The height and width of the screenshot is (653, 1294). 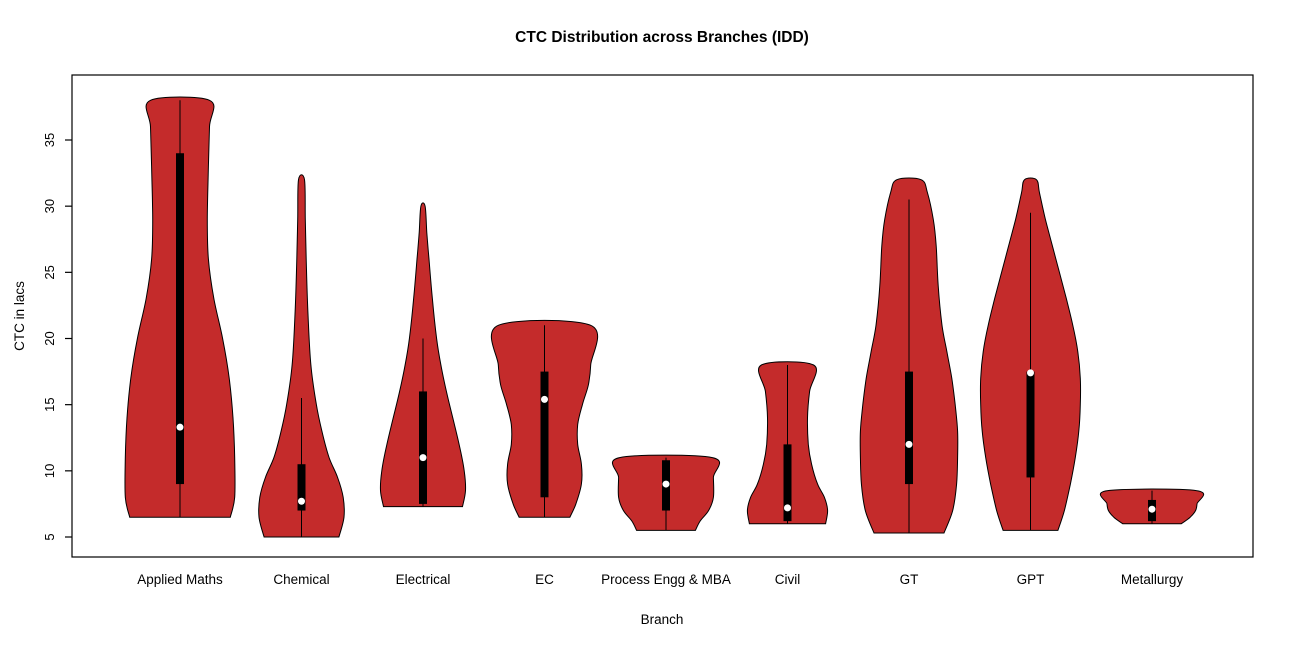 I want to click on y-tick-label: 15, so click(x=49, y=404).